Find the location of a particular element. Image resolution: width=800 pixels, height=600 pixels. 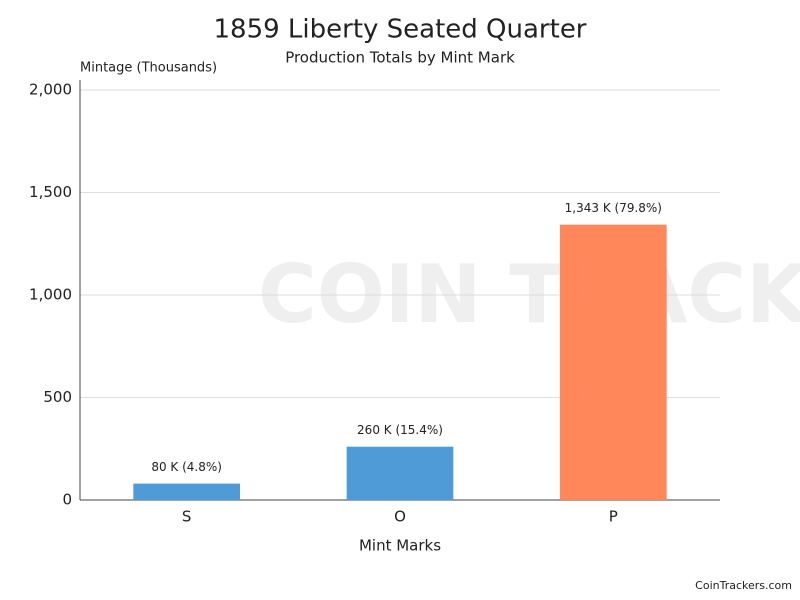

y-tick-label: 1,000 is located at coordinates (50, 295).